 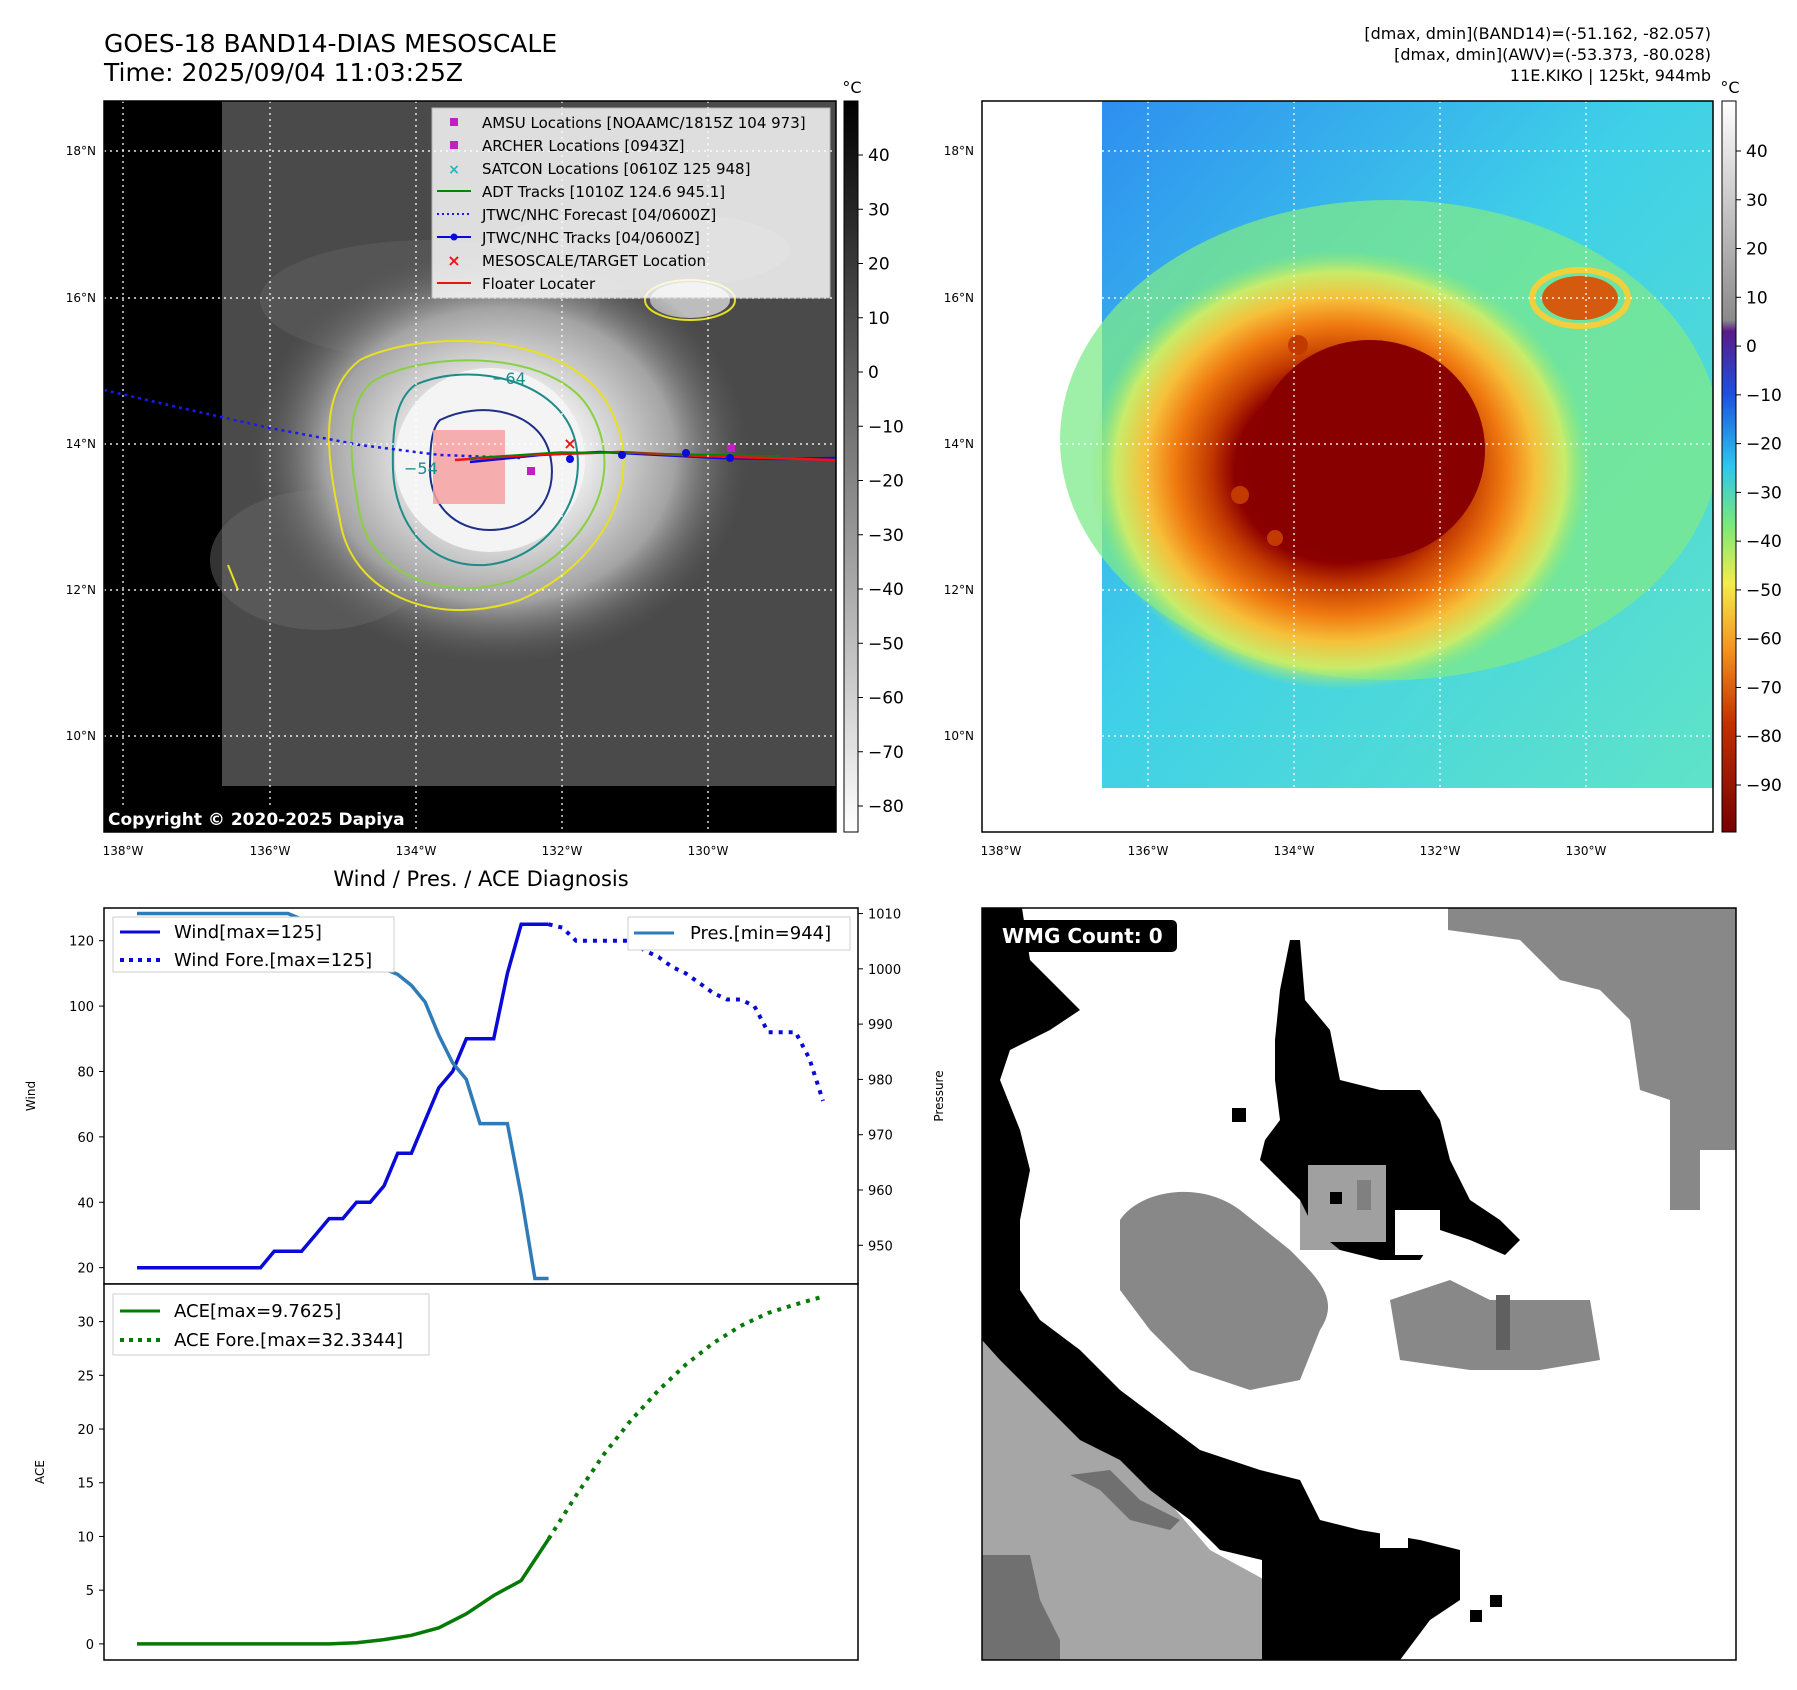 What do you see at coordinates (257, 1311) in the screenshot?
I see `legend-ace: ACE[max=9.7625]` at bounding box center [257, 1311].